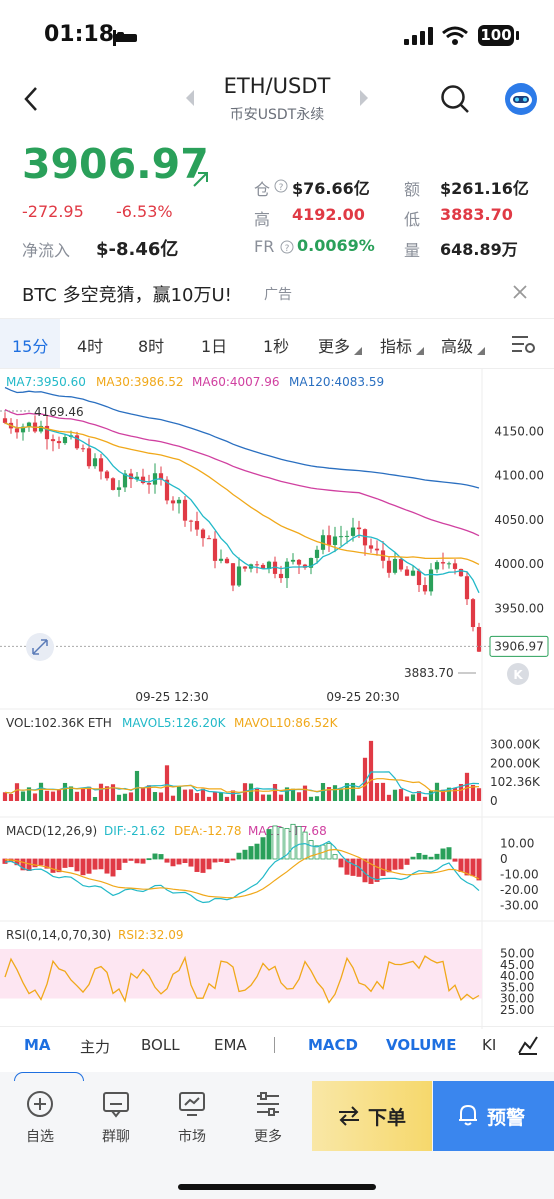  I want to click on next-pair-icon, so click(363, 98).